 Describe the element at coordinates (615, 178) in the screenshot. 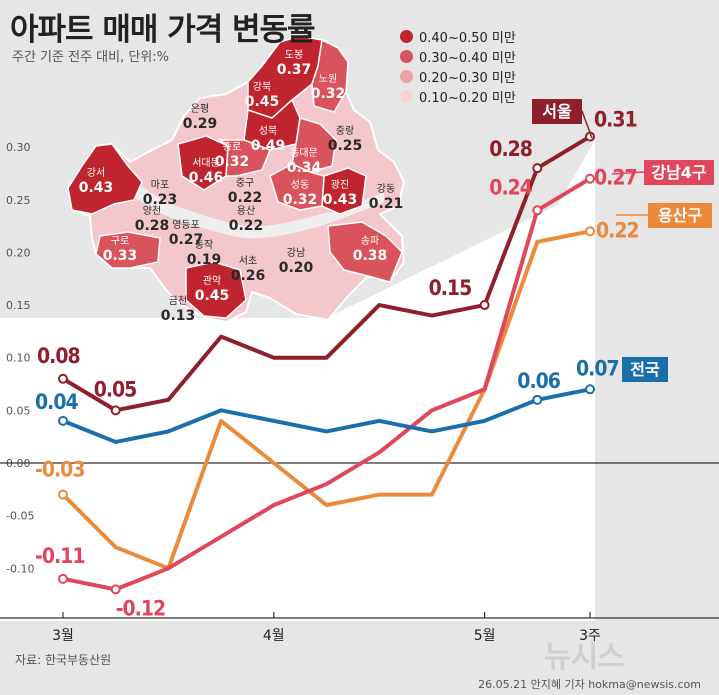

I see `data-label: 0.27` at that location.